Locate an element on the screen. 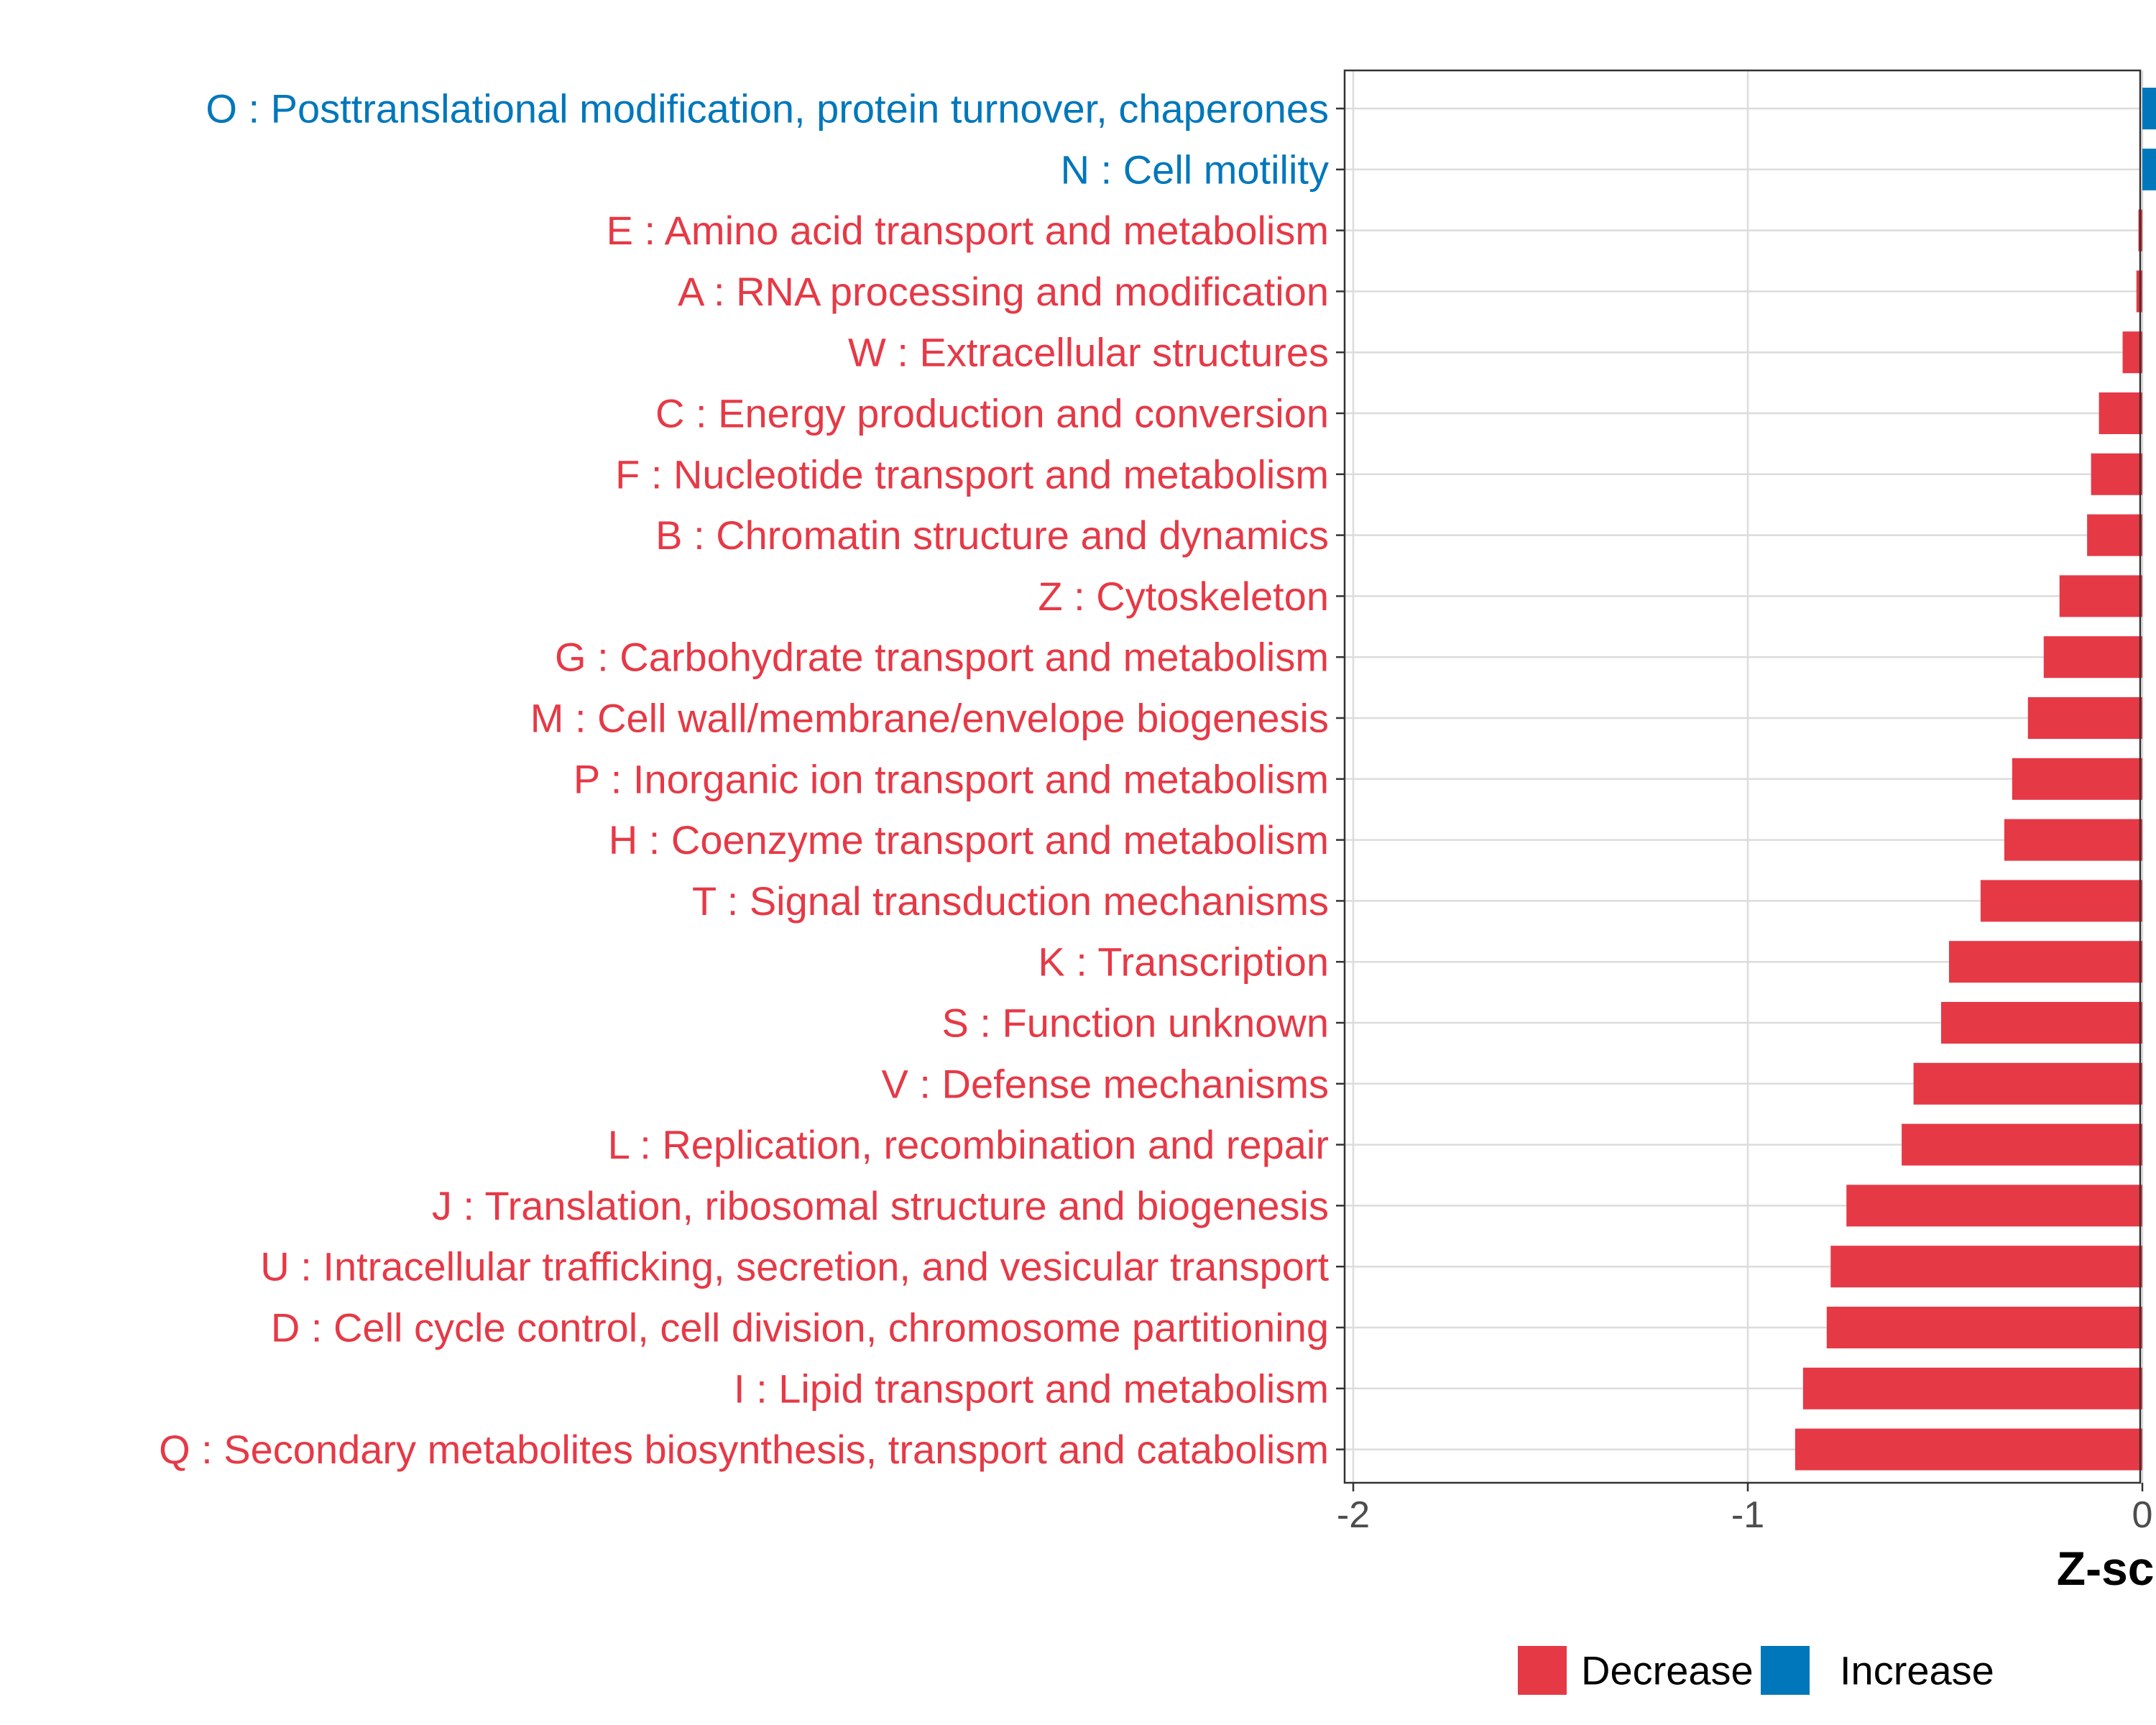 The width and height of the screenshot is (2156, 1725). legend: Decrease Increase is located at coordinates (1756, 1670).